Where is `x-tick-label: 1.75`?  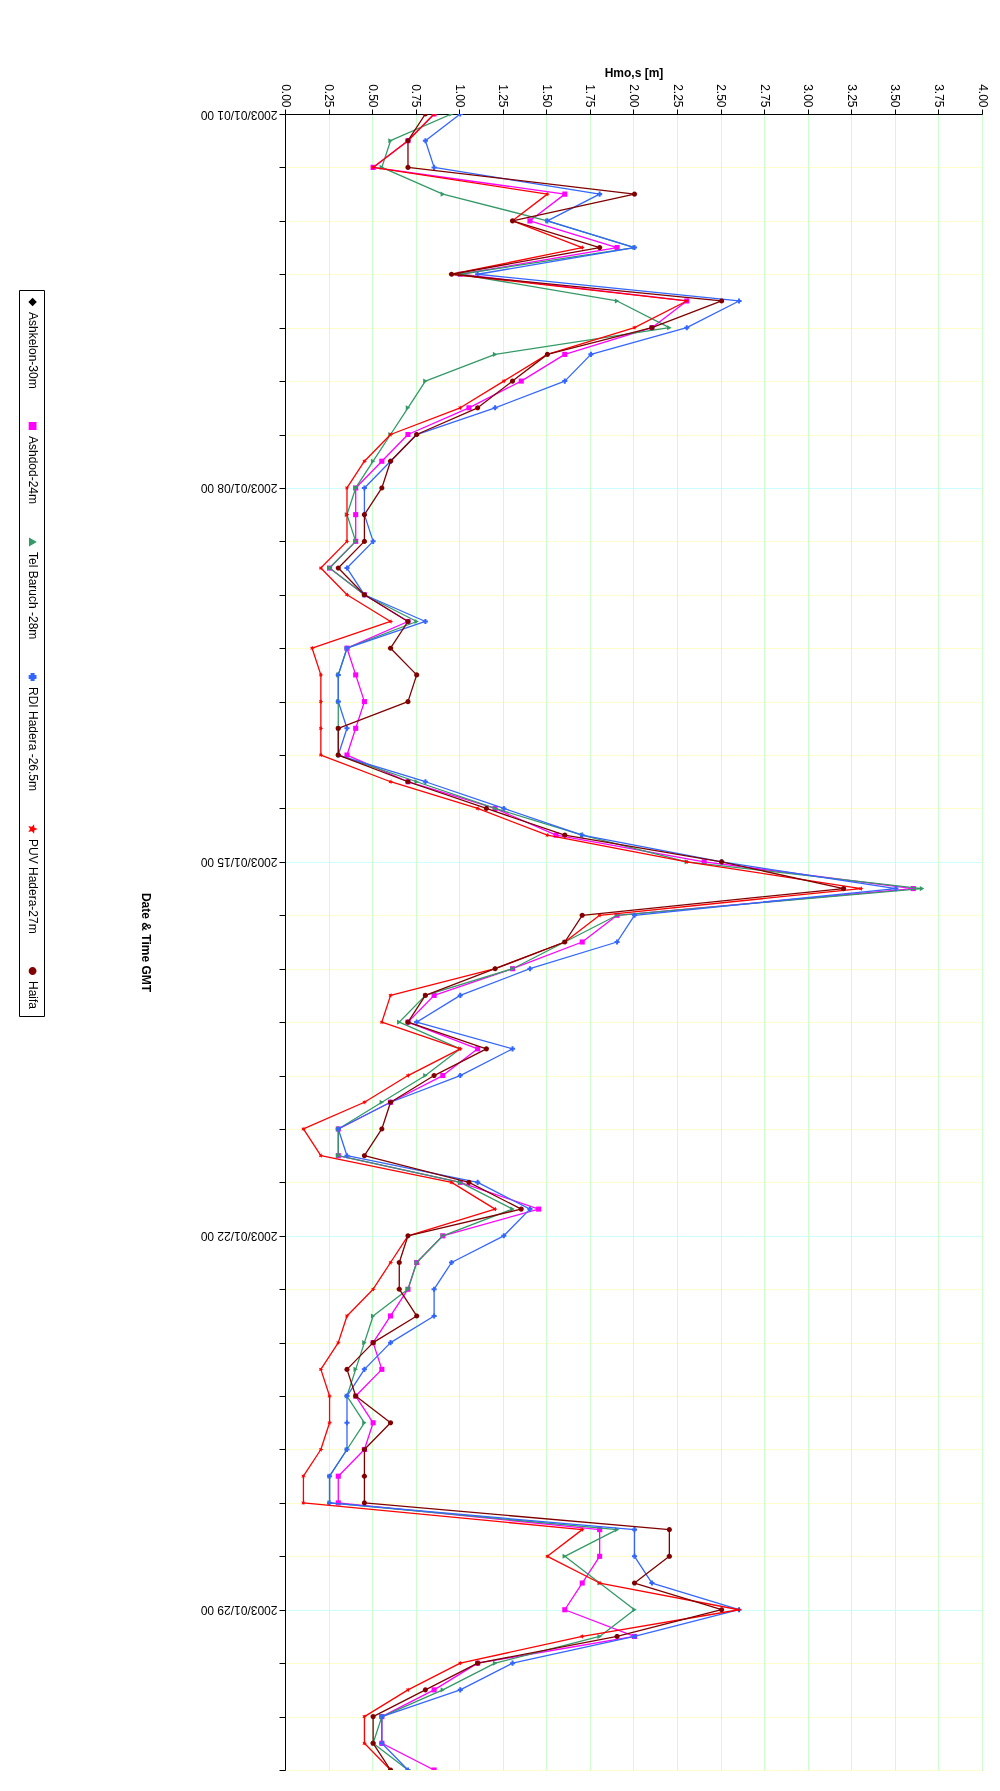
x-tick-label: 1.75 is located at coordinates (590, 96).